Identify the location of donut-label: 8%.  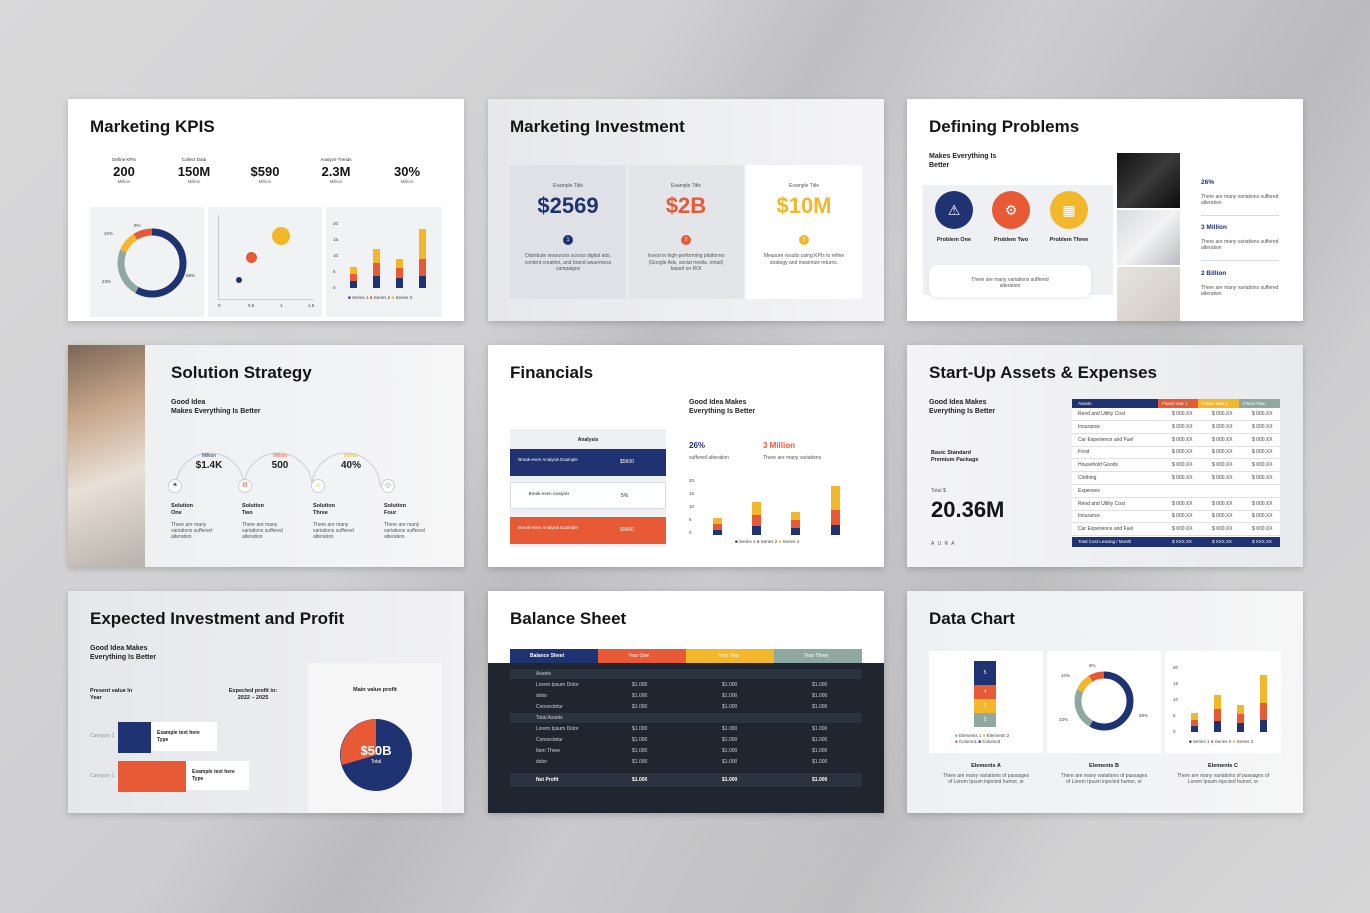
(137, 225).